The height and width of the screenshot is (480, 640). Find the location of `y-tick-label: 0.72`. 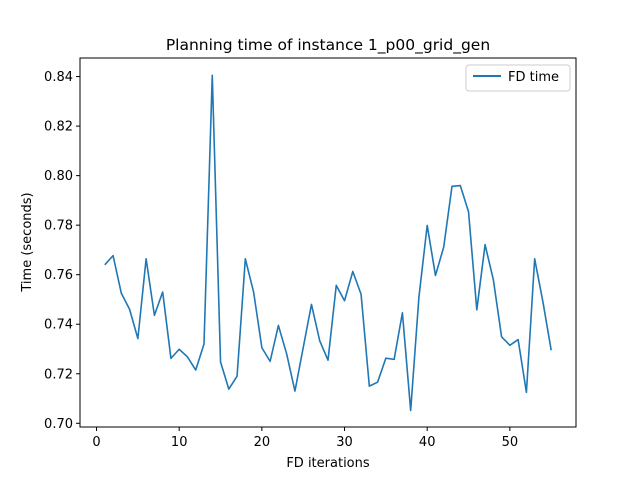

y-tick-label: 0.72 is located at coordinates (58, 374).